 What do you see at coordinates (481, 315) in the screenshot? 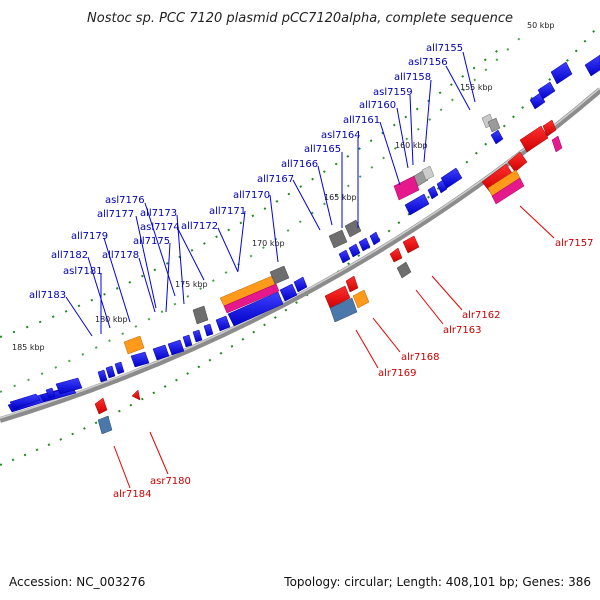
I see `gene-label-alr7162: alr7162` at bounding box center [481, 315].